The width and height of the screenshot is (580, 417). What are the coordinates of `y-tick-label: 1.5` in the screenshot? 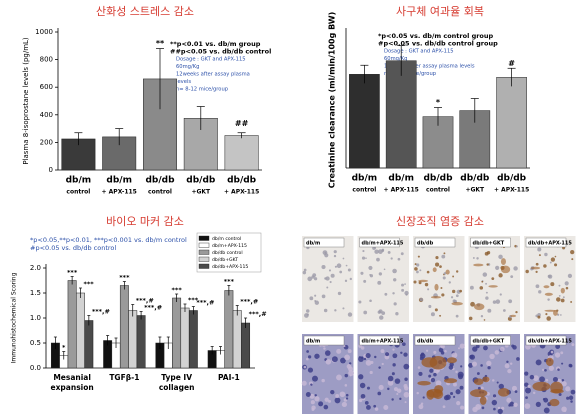 It's located at (35, 293).